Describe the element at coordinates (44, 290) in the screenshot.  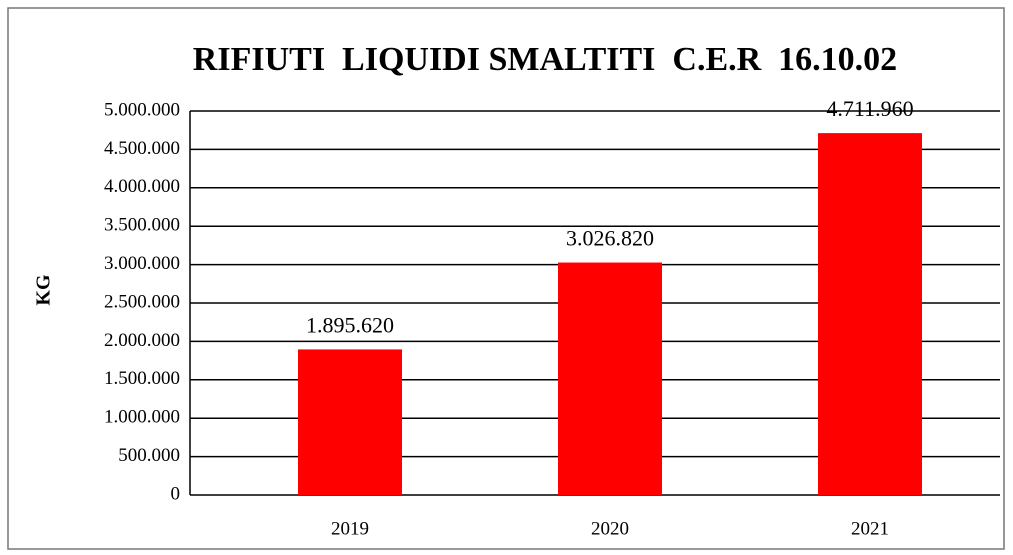
I see `y-axis-title: KG` at that location.